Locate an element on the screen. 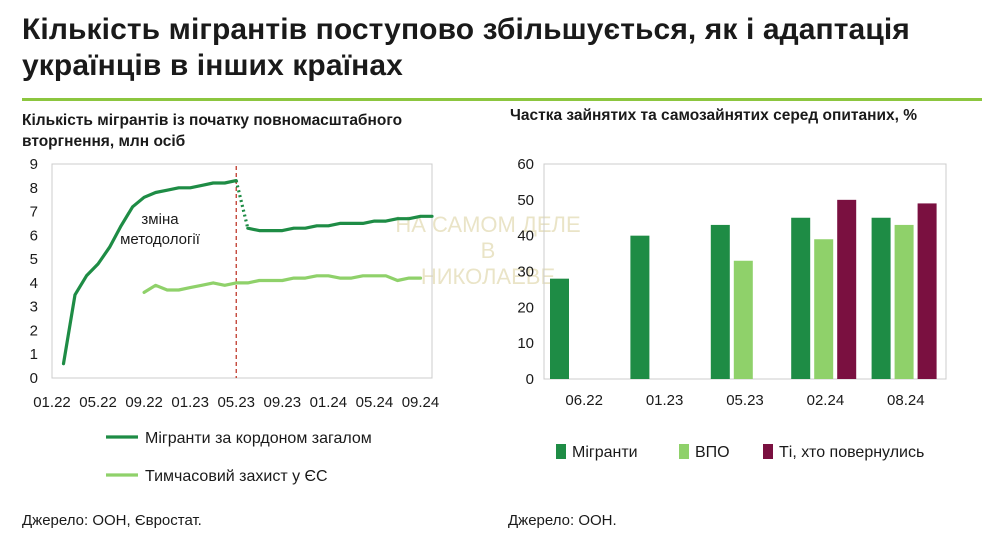 This screenshot has width=1000, height=541. x-tick-label: 09.24 is located at coordinates (421, 402).